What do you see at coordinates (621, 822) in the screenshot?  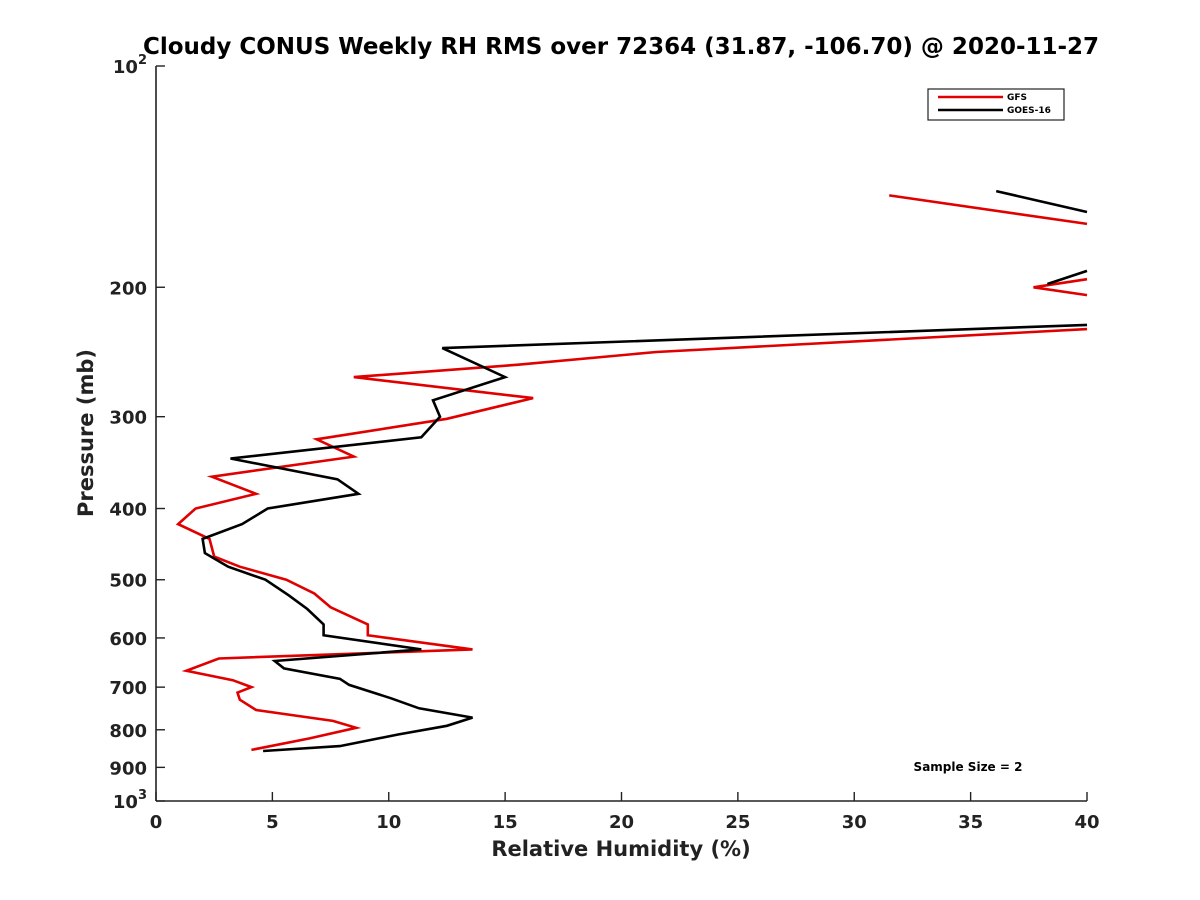 I see `x-tick-label: 20` at bounding box center [621, 822].